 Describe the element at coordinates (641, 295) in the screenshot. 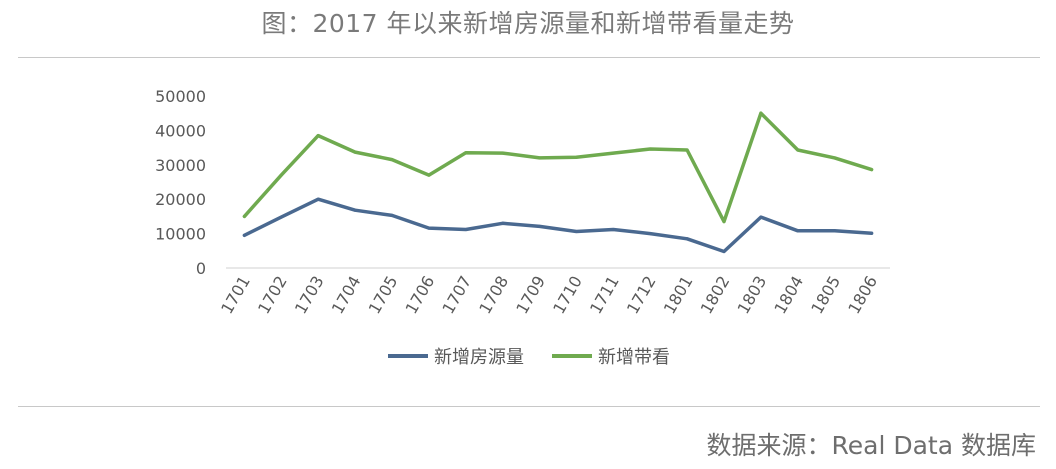

I see `x-tick-label: 1712` at that location.